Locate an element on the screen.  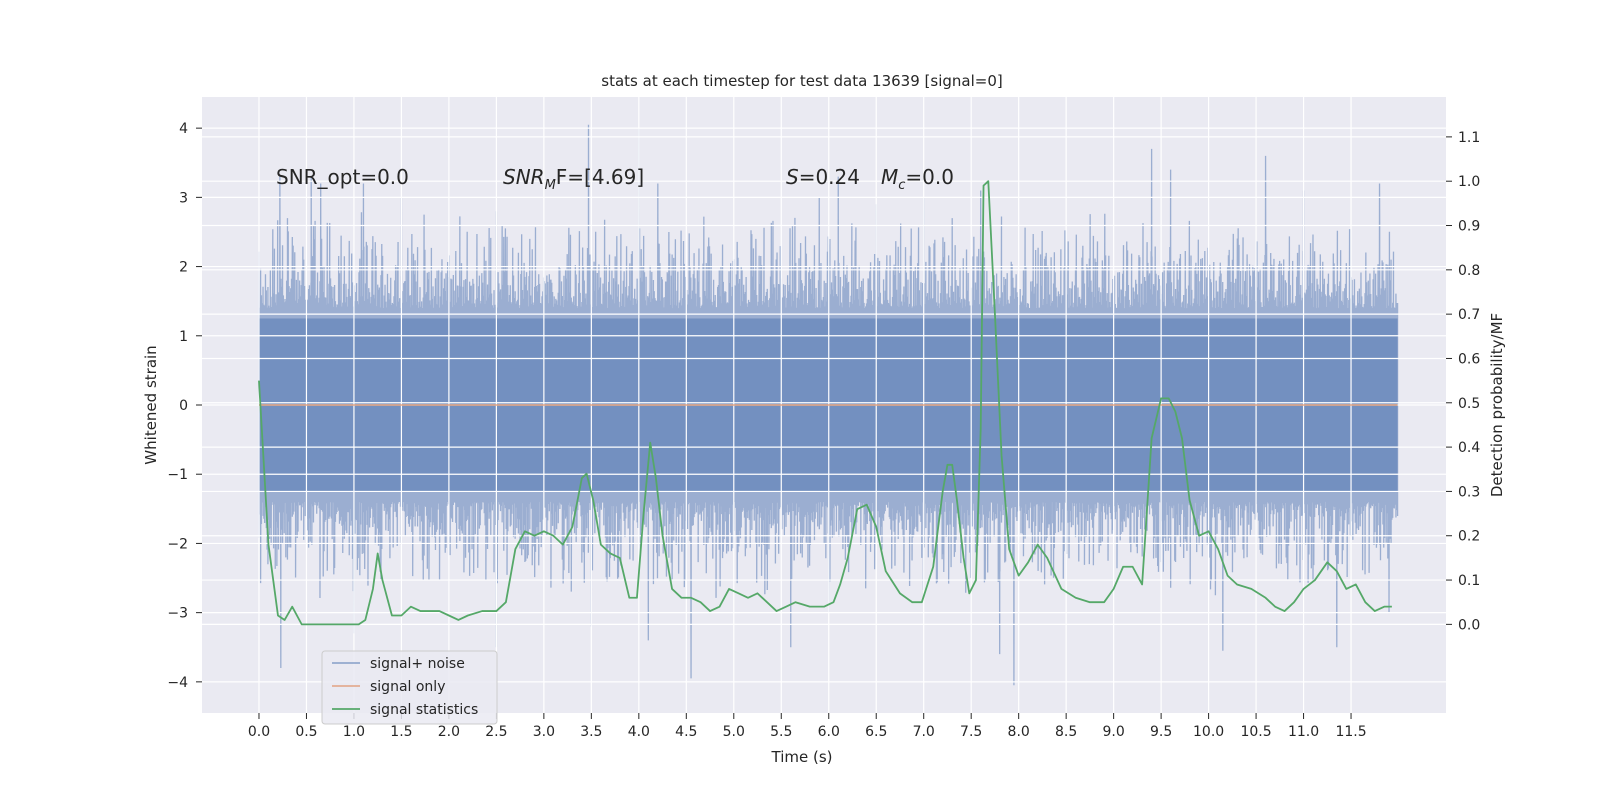
x-tick-label: 10.5 is located at coordinates (1255, 732).